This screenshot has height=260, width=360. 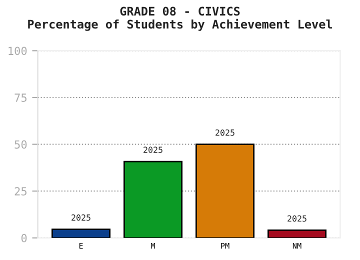 What do you see at coordinates (20, 144) in the screenshot?
I see `y-tick-label: 50` at bounding box center [20, 144].